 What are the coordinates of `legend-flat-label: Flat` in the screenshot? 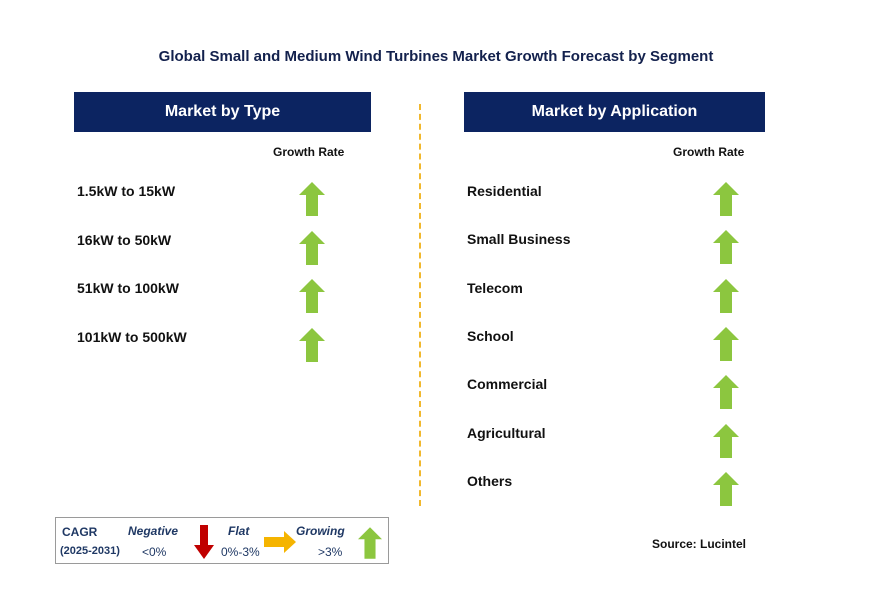 It's located at (239, 531).